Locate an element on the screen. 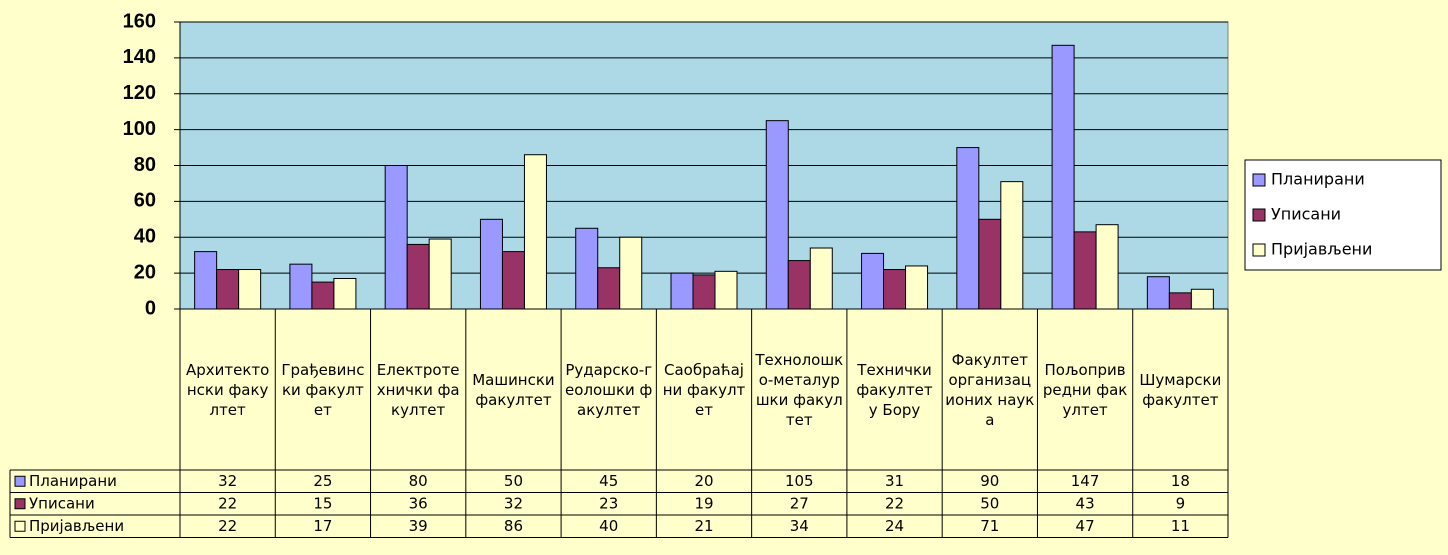 The image size is (1448, 555). x-tick-label: Рударско-геолошки факултет is located at coordinates (609, 389).